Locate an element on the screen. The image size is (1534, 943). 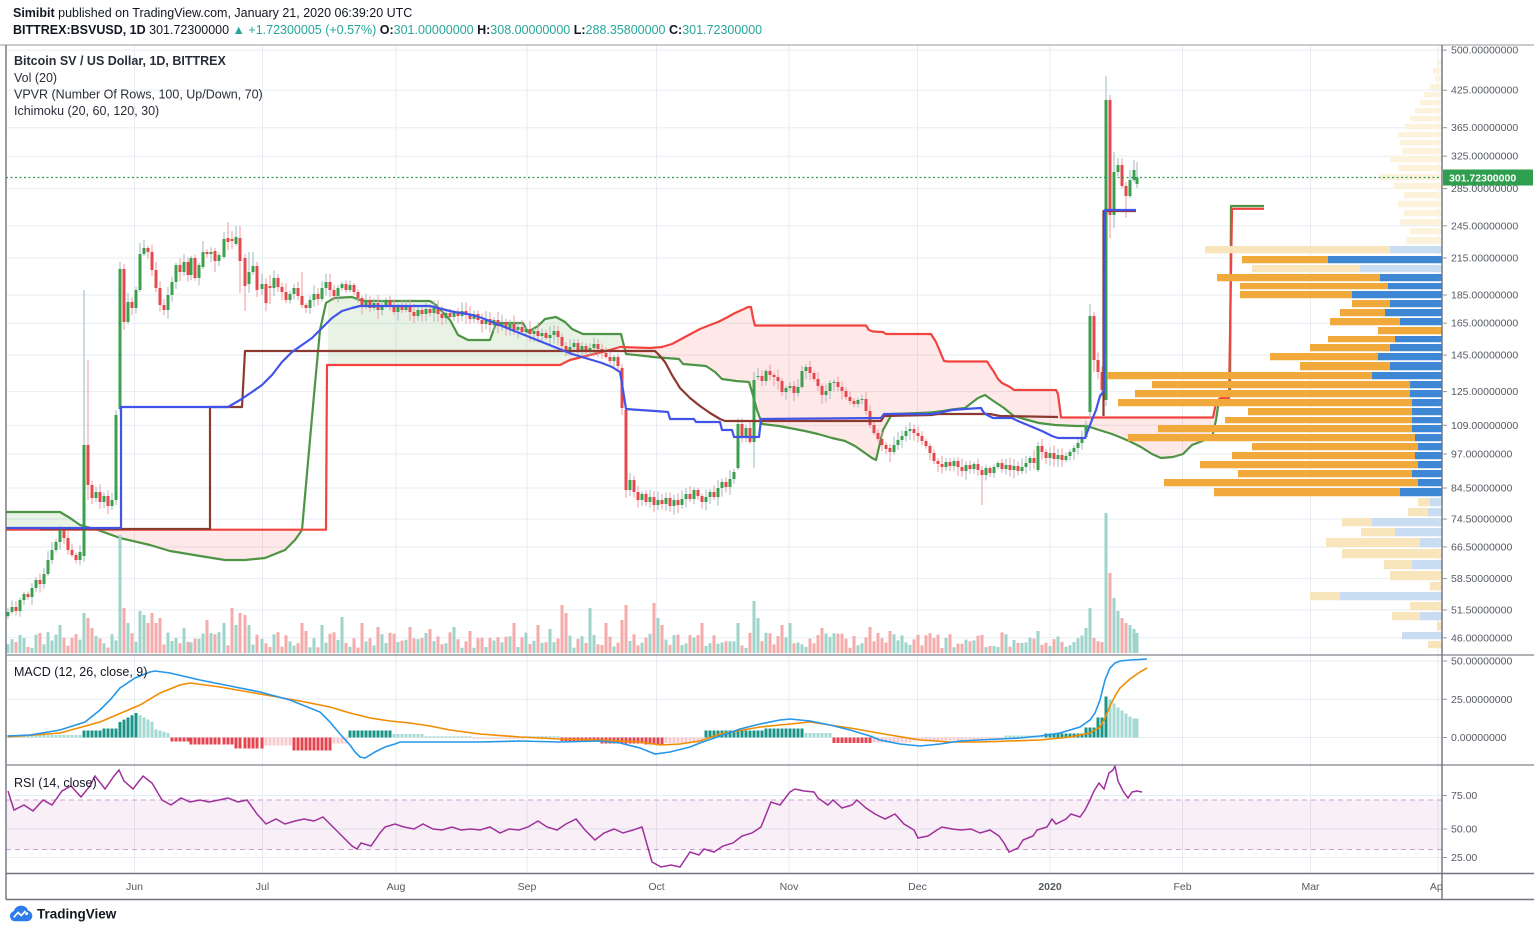
svg-text: 66.50000000 is located at coordinates (1481, 548).